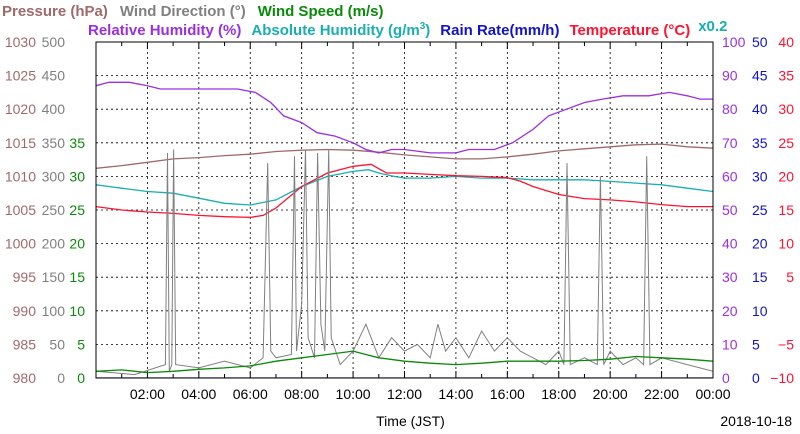  I want to click on rain-rate-tick-label: 45, so click(760, 76).